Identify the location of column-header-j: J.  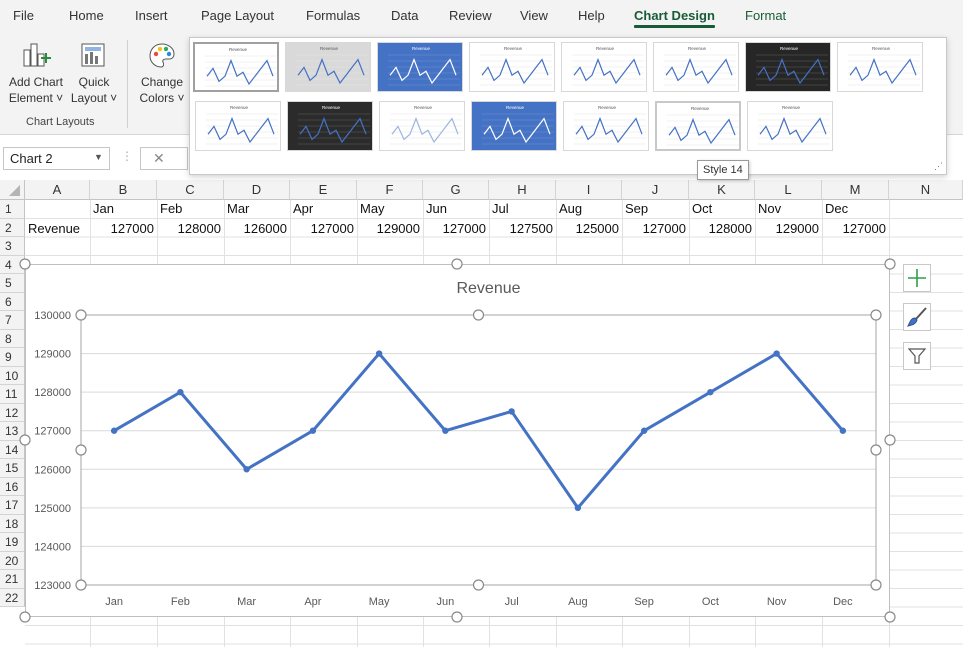
(655, 190).